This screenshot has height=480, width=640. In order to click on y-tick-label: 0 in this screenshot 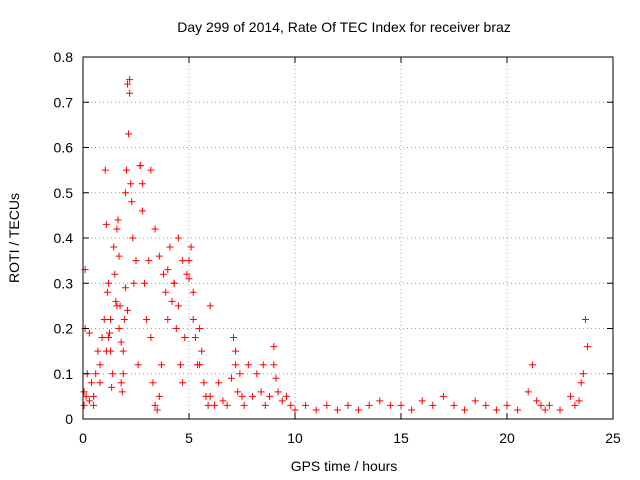, I will do `click(69, 419)`.